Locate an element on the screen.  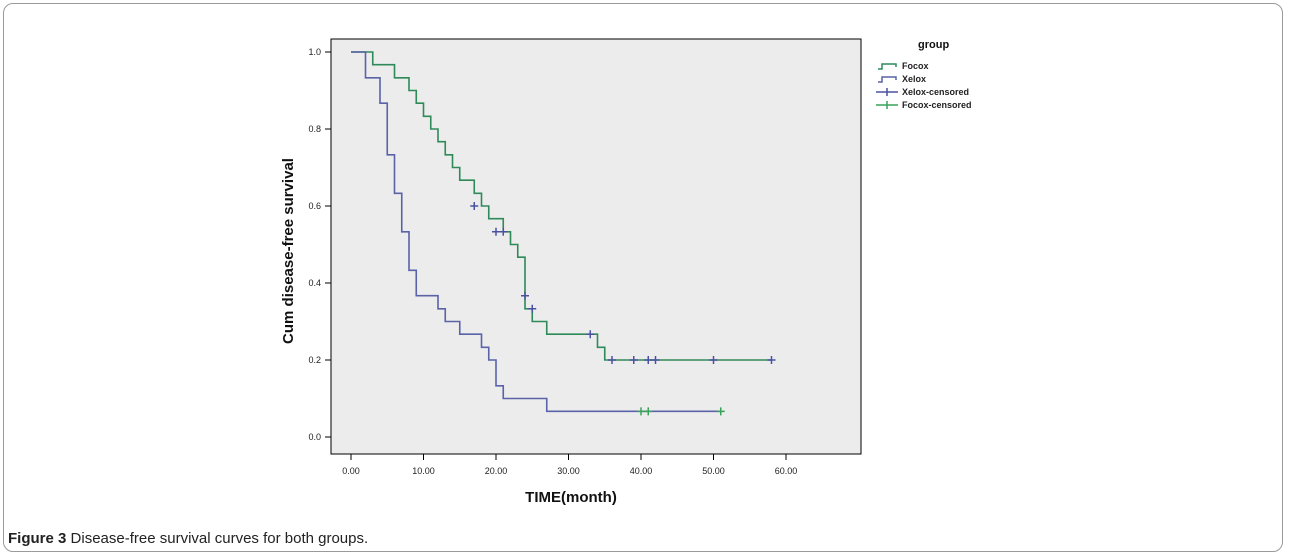
x-axis-label: TIME(month) is located at coordinates (571, 497).